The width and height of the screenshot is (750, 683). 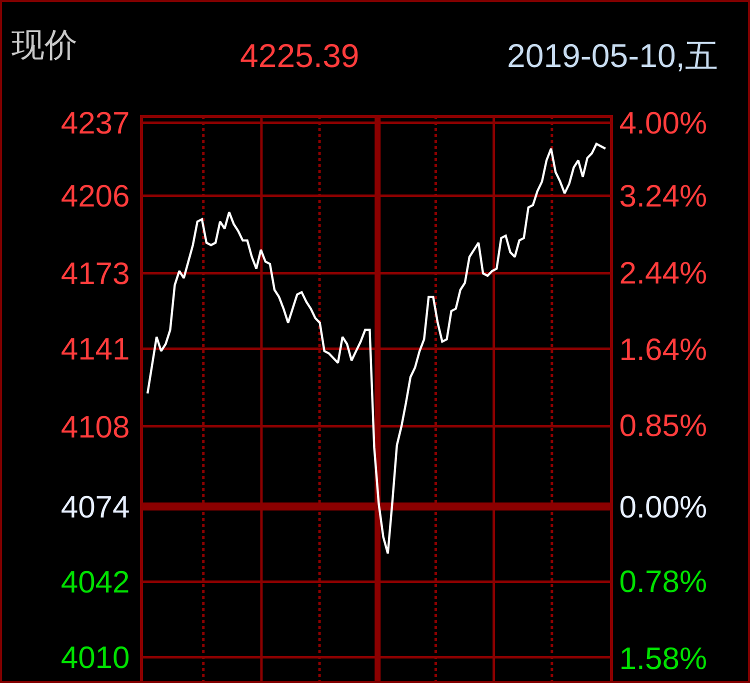 What do you see at coordinates (300, 55) in the screenshot?
I see `text: 4225.39` at bounding box center [300, 55].